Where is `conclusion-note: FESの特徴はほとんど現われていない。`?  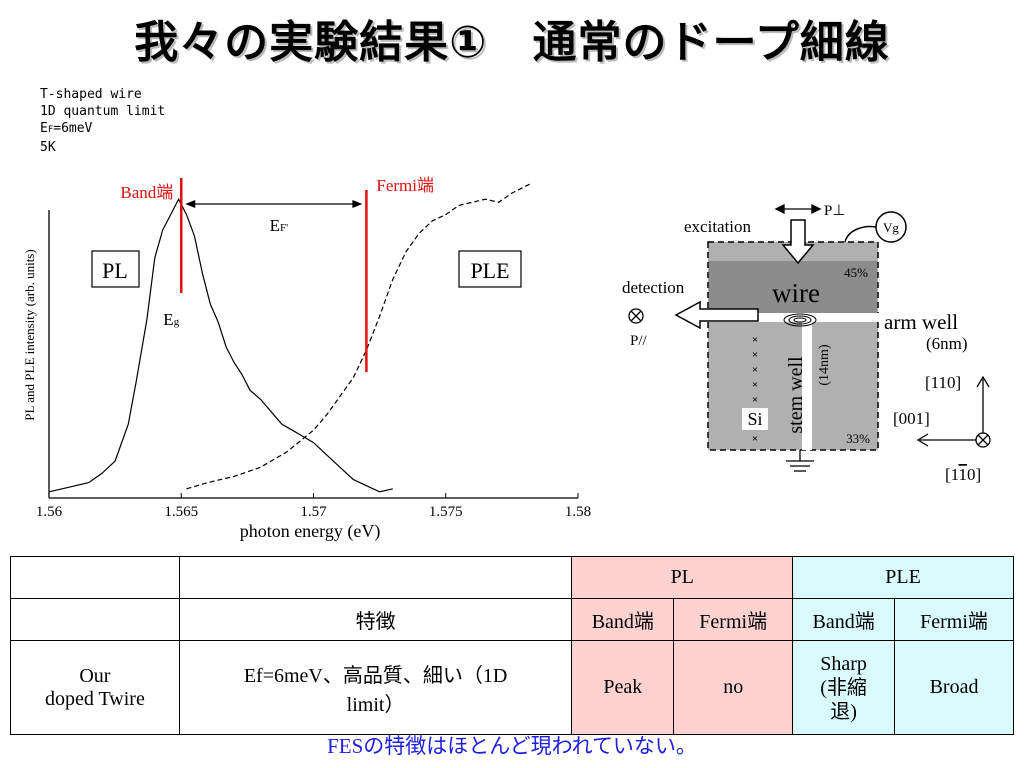 conclusion-note: FESの特徴はほとんど現われていない。 is located at coordinates (512, 746).